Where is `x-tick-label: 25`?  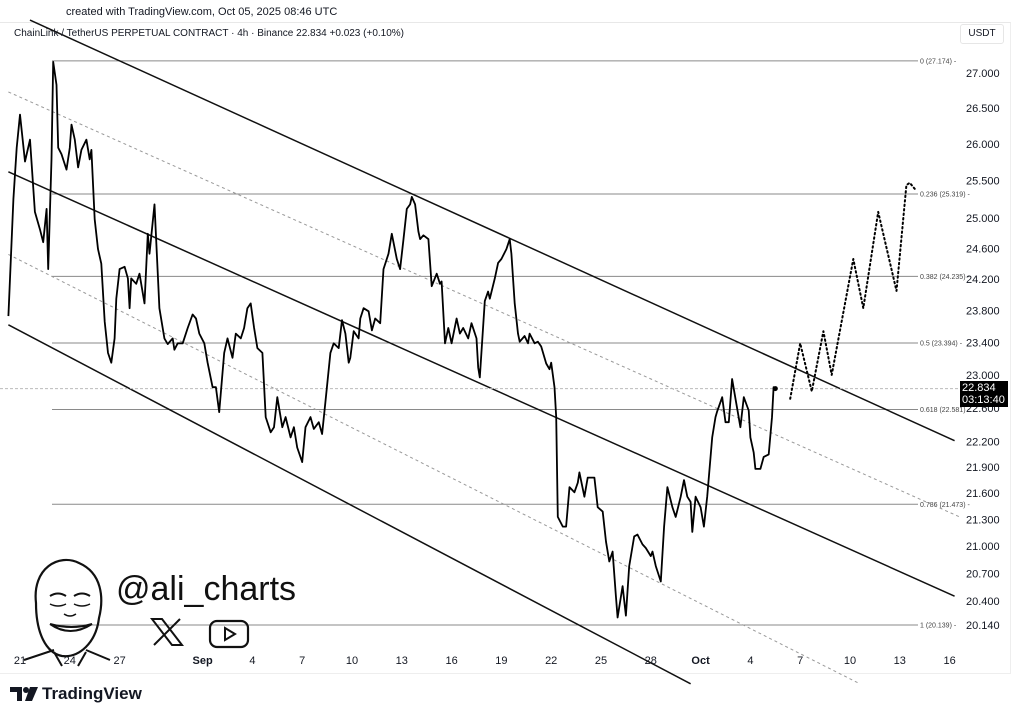
x-tick-label: 25 is located at coordinates (601, 661).